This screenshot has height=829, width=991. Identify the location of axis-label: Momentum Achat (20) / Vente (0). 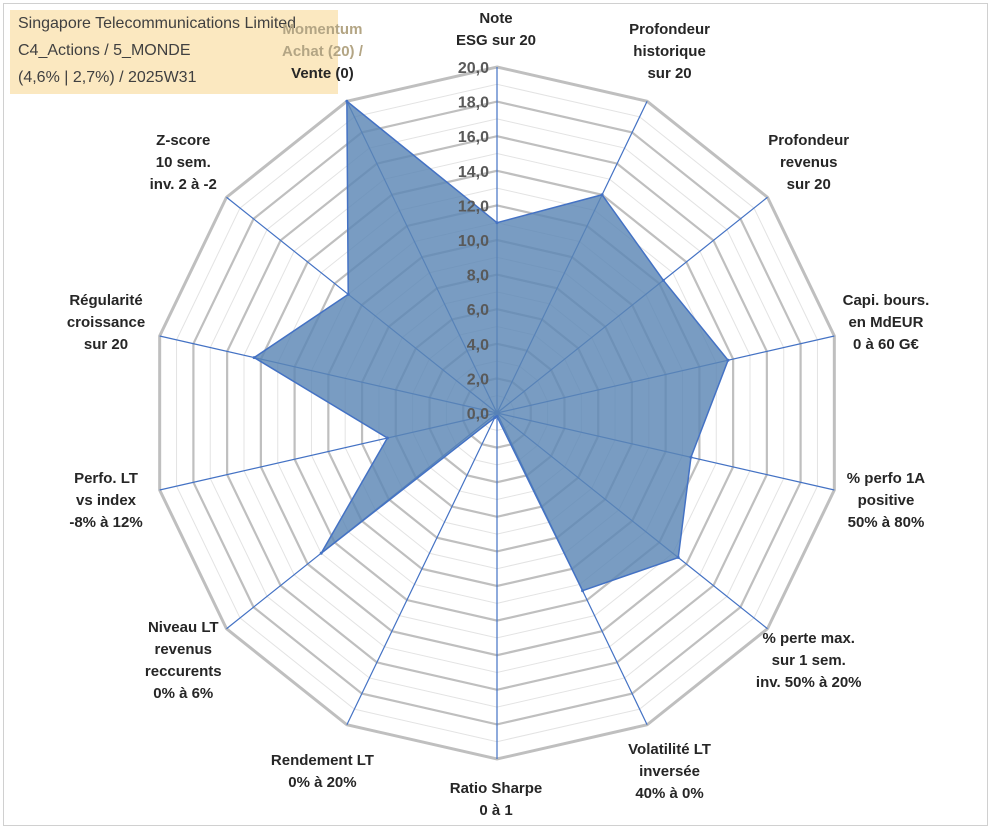
(322, 52).